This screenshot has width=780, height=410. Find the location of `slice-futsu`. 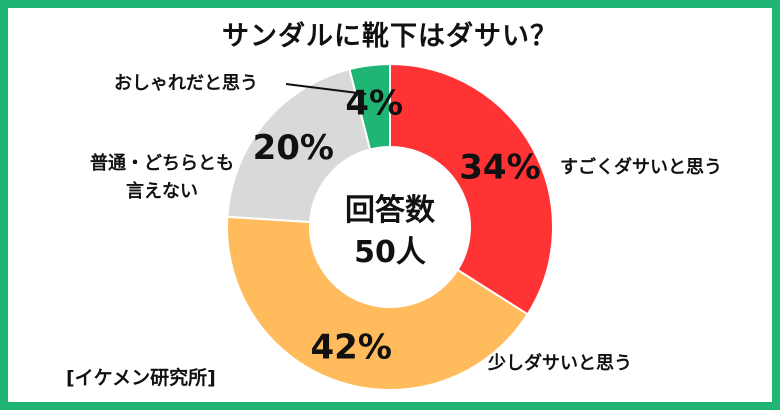

slice-futsu is located at coordinates (299, 145).